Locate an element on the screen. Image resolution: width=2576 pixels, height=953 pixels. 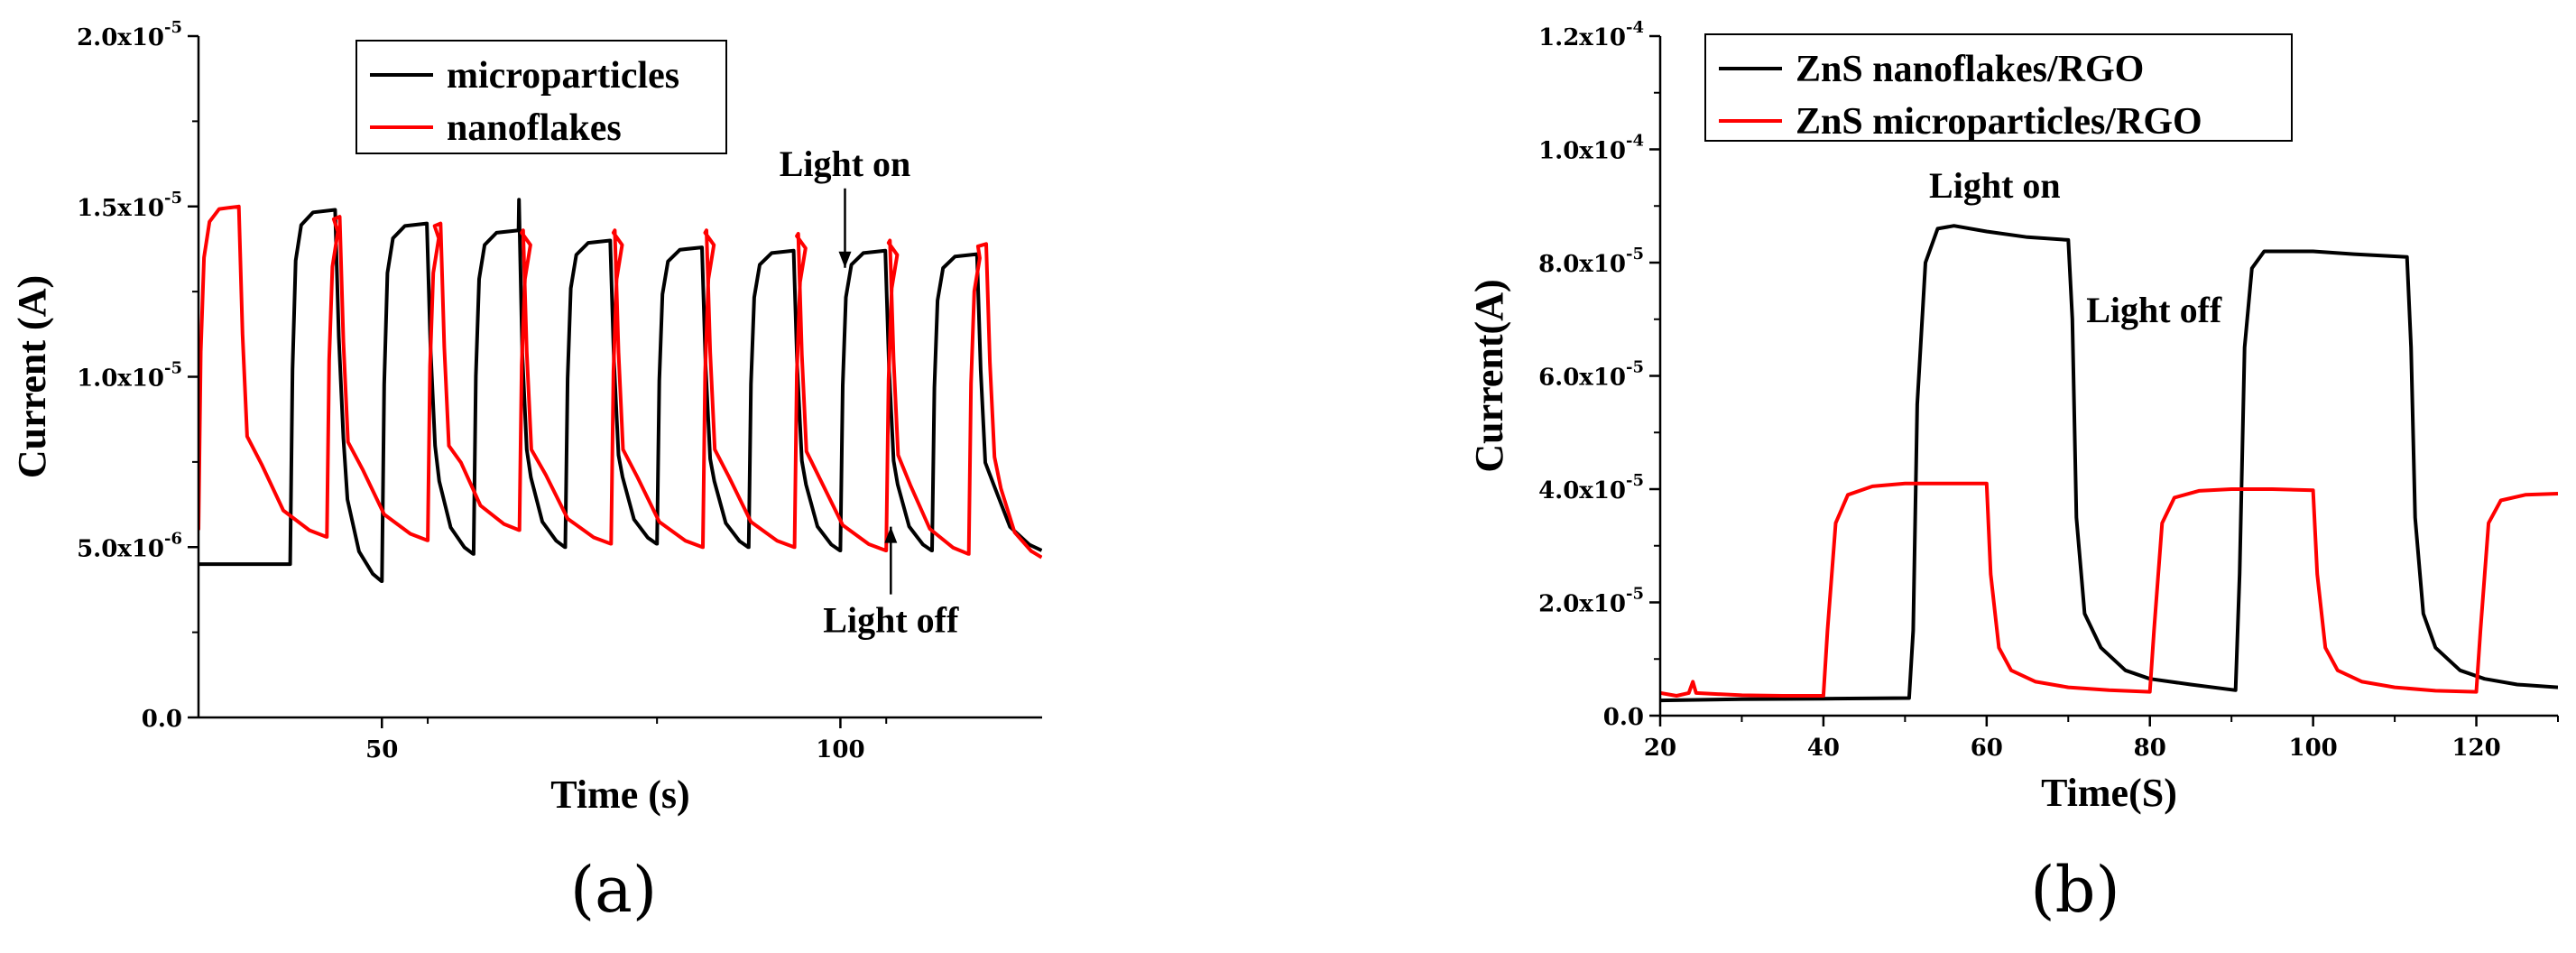
y-tick-label-a-4: 2.0x10⁻⁵ is located at coordinates (129, 35).